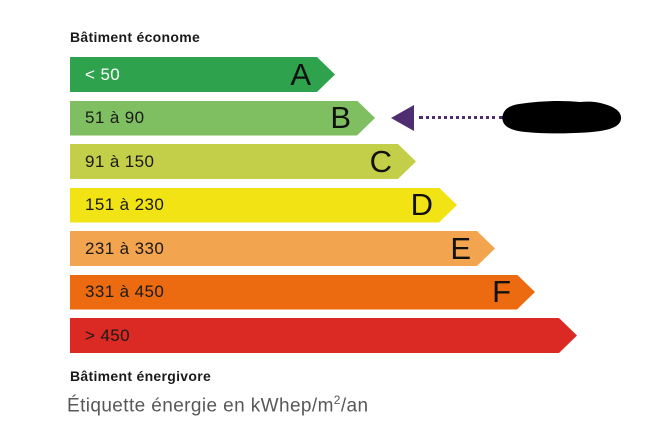 This screenshot has height=441, width=667. I want to click on energy-bar-d-letter: D, so click(421, 204).